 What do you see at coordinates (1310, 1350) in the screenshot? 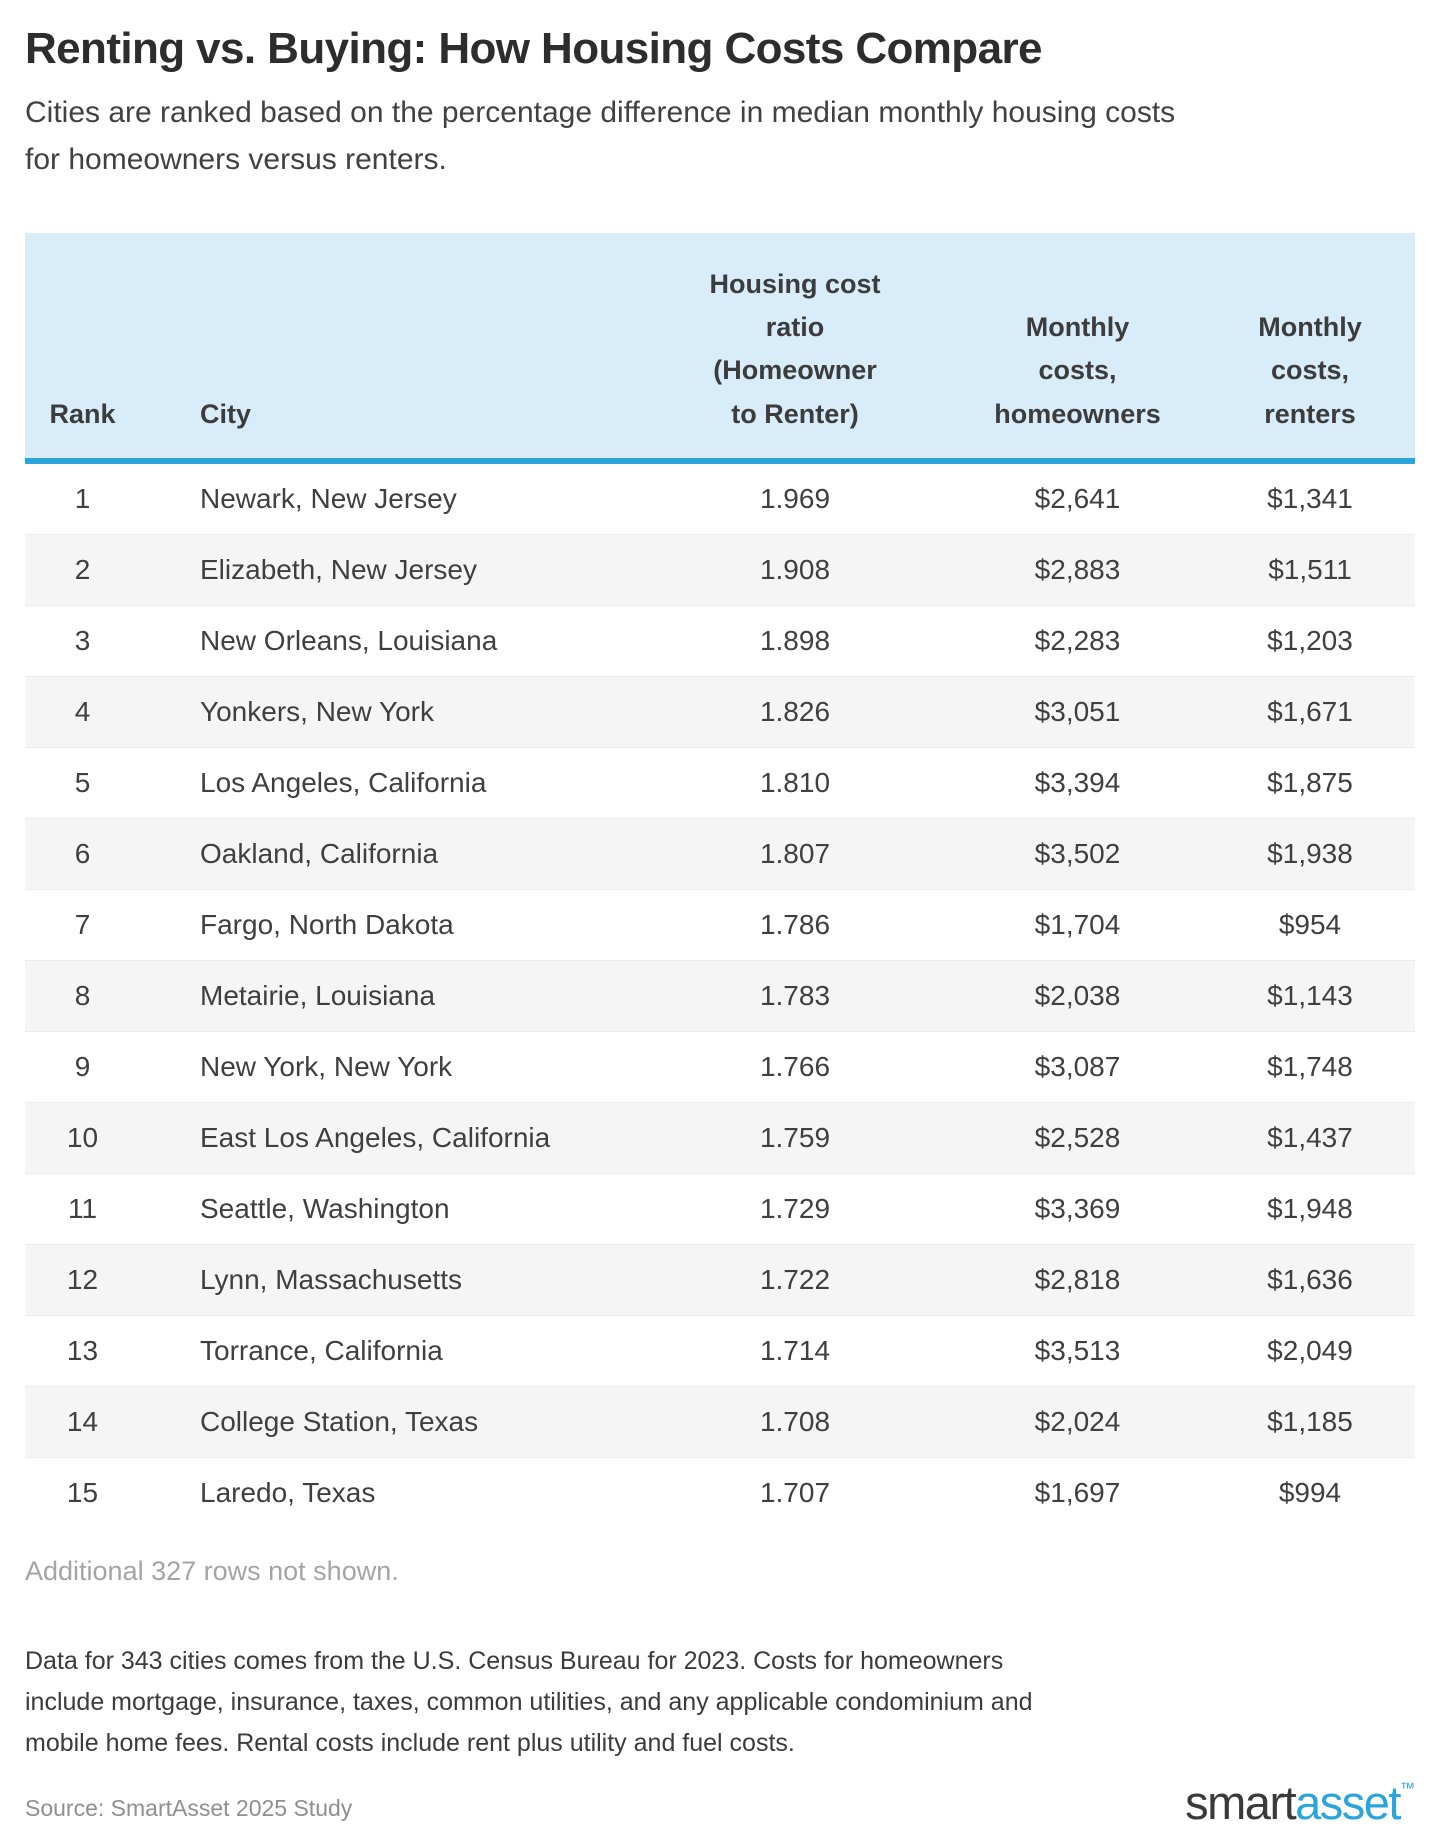
I see `cell-monthly-costs-renters: $2,049` at bounding box center [1310, 1350].